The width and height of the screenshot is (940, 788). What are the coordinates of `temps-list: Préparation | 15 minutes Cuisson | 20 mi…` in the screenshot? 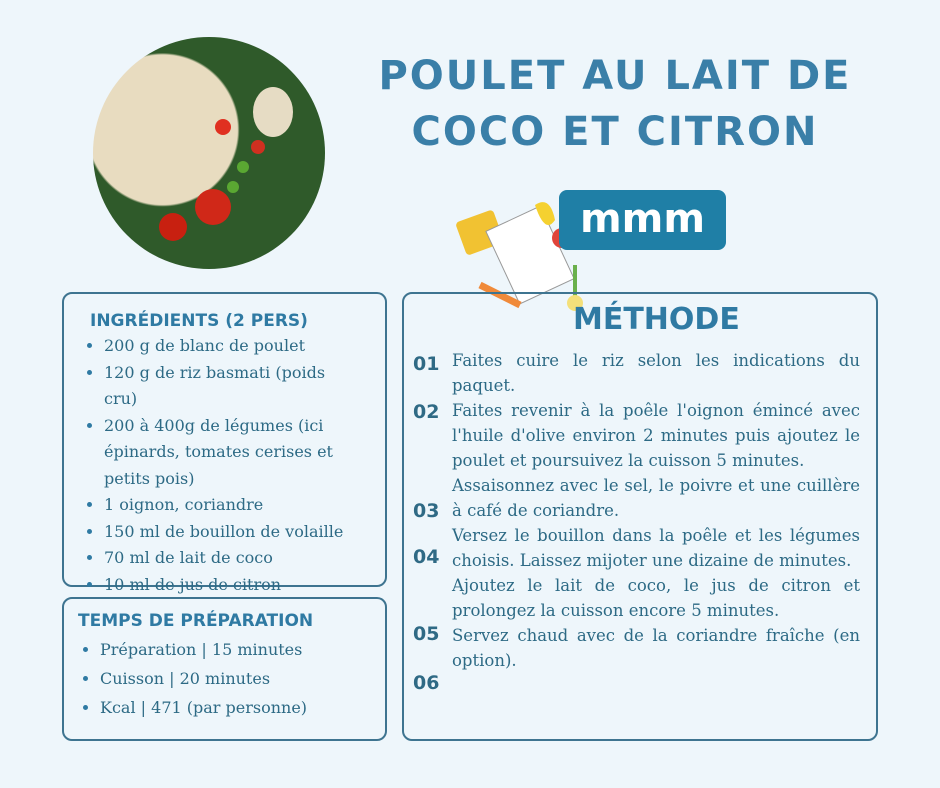 It's located at (224, 678).